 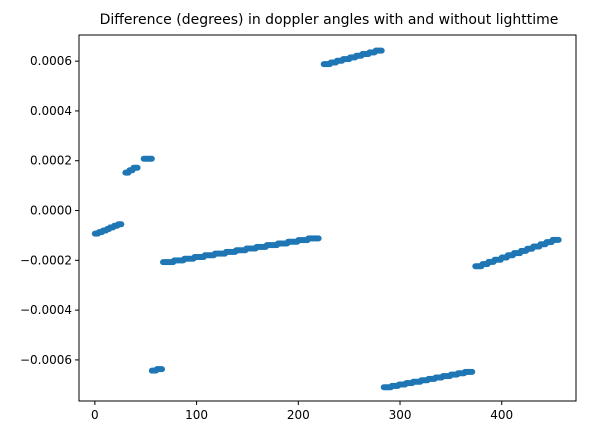 What do you see at coordinates (46, 260) in the screenshot?
I see `y-tick-label: −0.0002` at bounding box center [46, 260].